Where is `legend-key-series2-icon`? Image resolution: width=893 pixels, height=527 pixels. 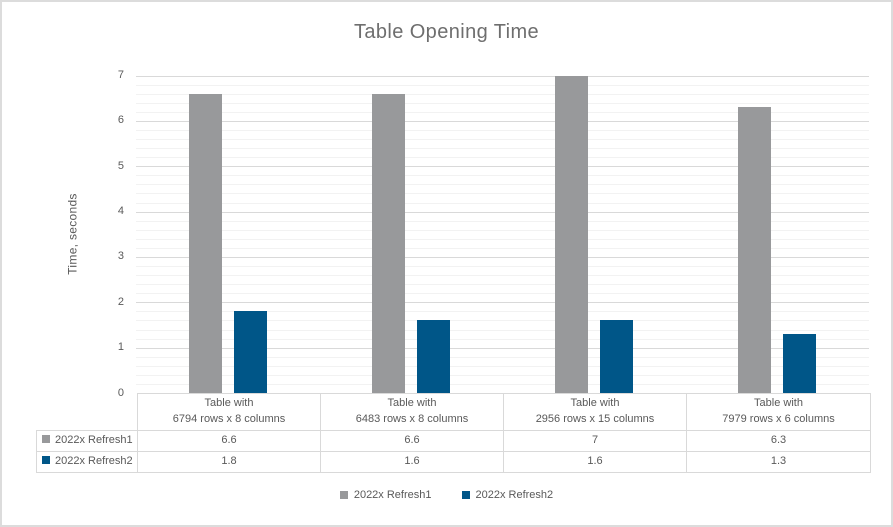
legend-key-series2-icon is located at coordinates (465, 495).